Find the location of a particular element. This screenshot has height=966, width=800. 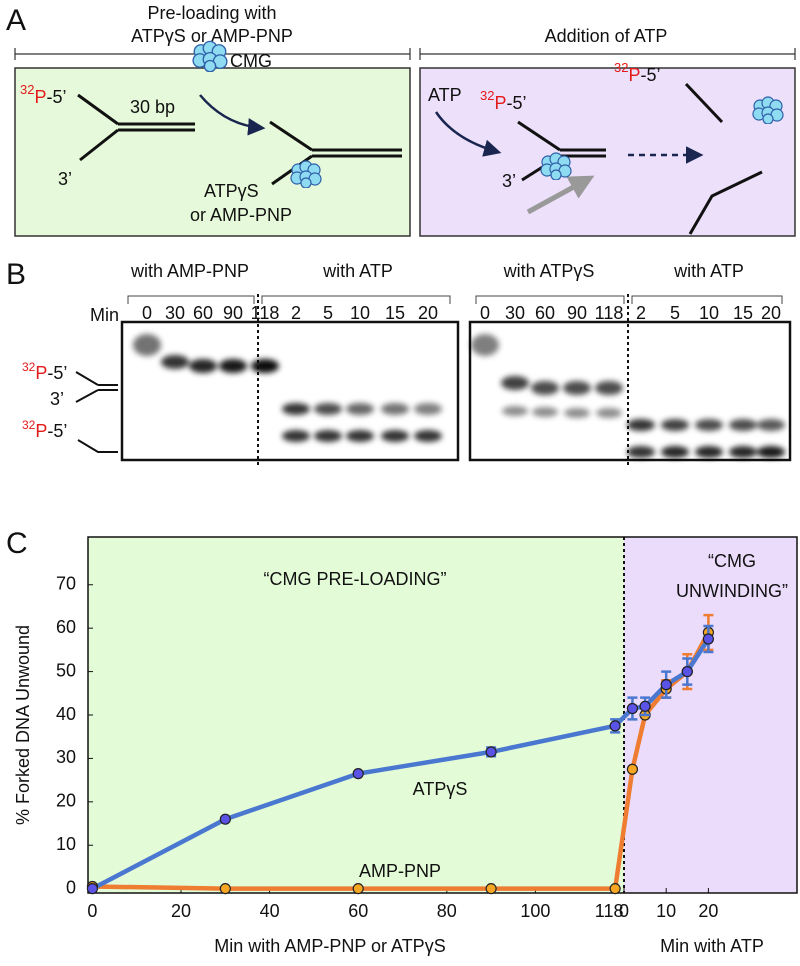

lane-label: 5 is located at coordinates (675, 313).